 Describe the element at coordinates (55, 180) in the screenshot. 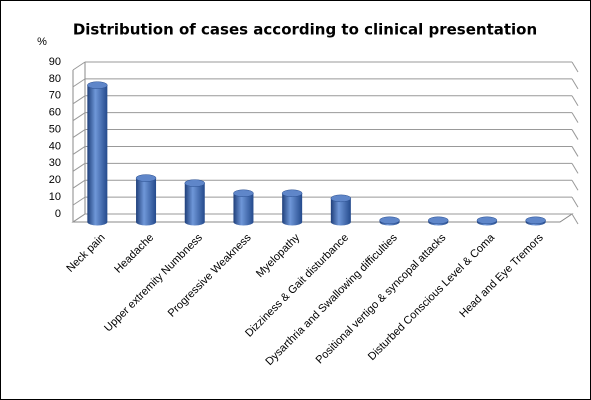

I see `y-tick-label: 20` at that location.